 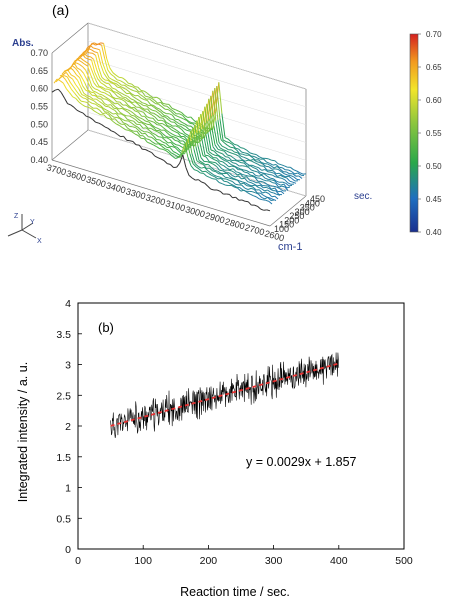 What do you see at coordinates (63, 458) in the screenshot?
I see `y-tick-label-b: 1.5` at bounding box center [63, 458].